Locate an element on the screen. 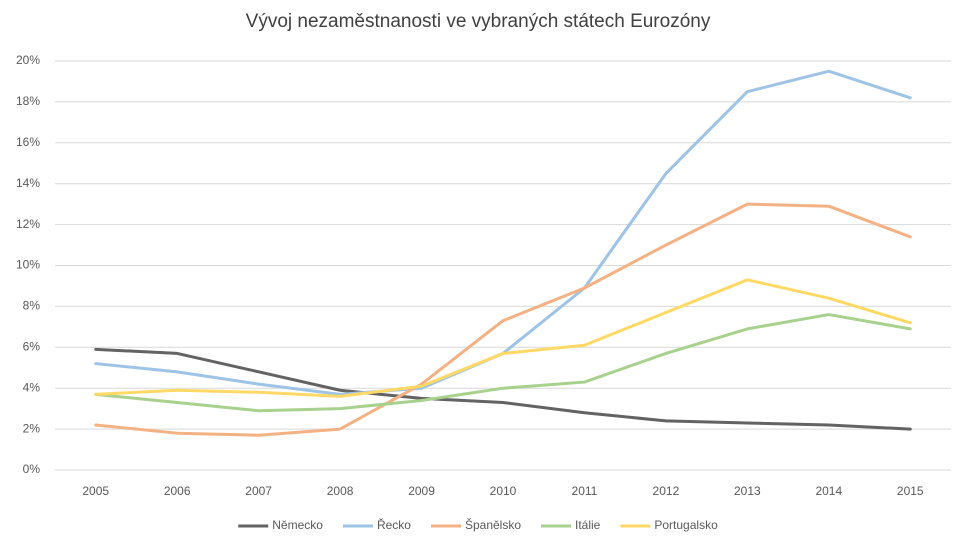 The width and height of the screenshot is (956, 536). legend-label: Španělsko is located at coordinates (493, 524).